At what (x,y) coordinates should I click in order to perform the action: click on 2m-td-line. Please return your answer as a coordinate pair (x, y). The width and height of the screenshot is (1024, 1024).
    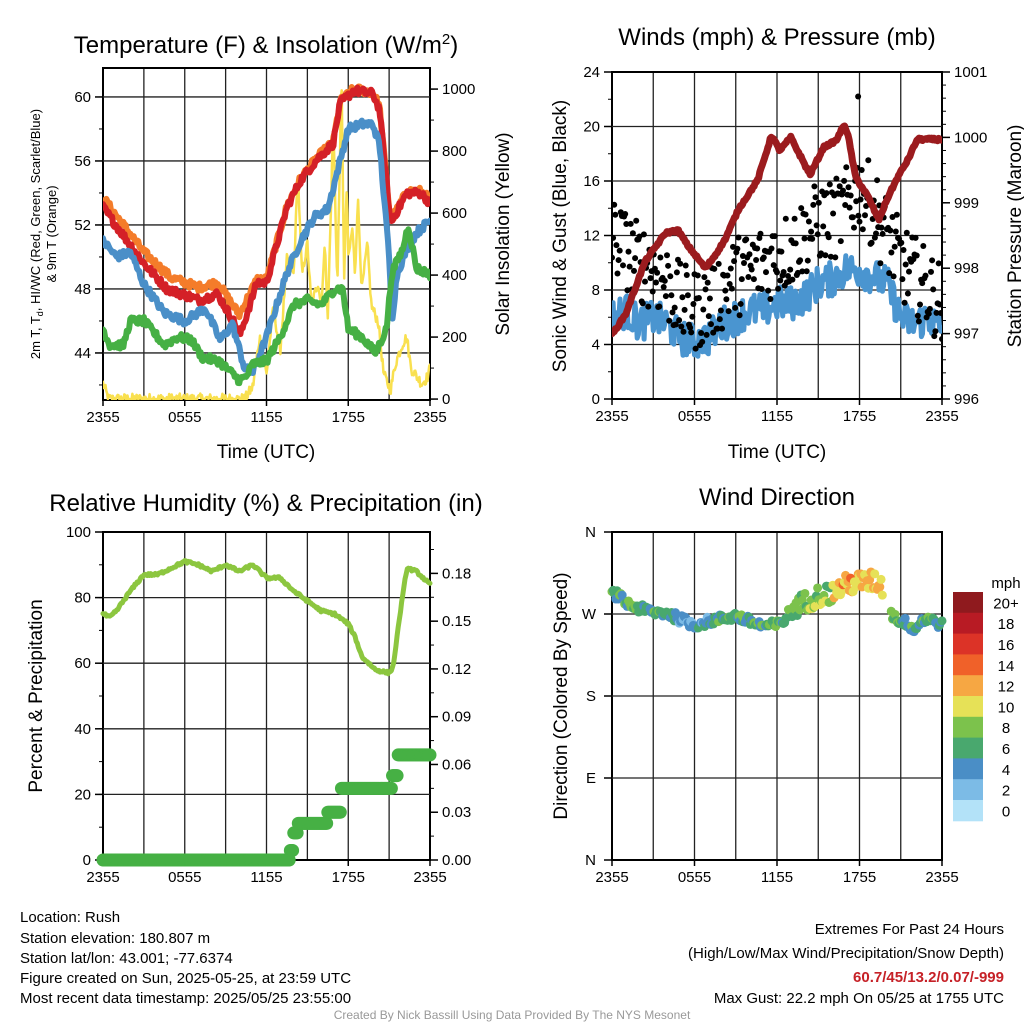
    Looking at the image, I should click on (266, 306).